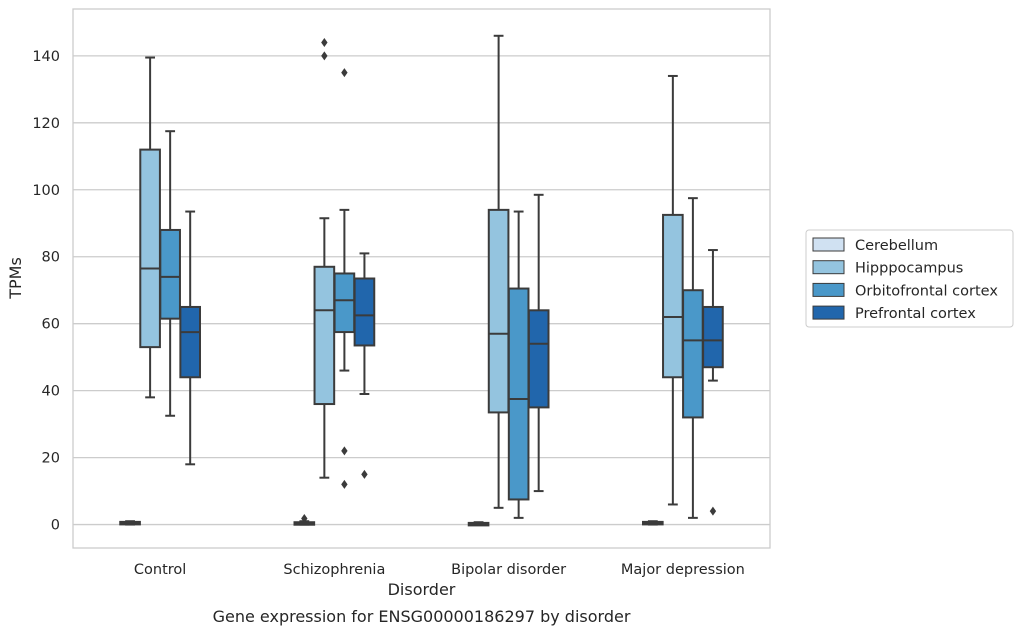  What do you see at coordinates (334, 570) in the screenshot?
I see `x-tick-label: Schizophrenia` at bounding box center [334, 570].